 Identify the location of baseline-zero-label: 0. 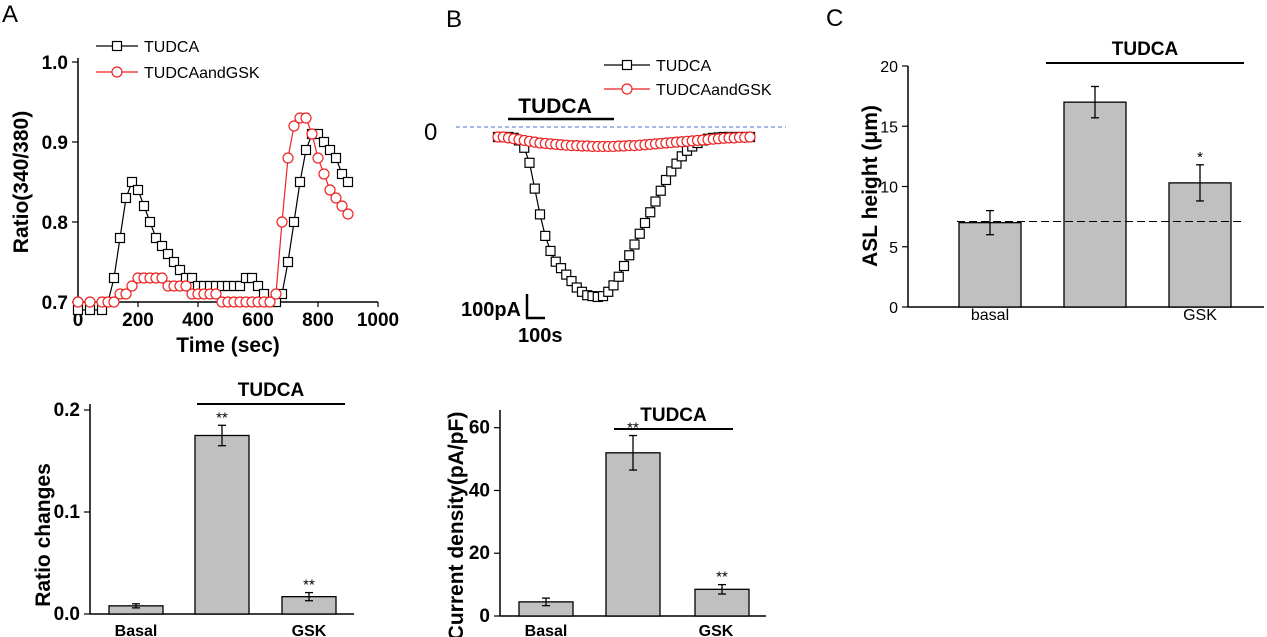
(430, 132).